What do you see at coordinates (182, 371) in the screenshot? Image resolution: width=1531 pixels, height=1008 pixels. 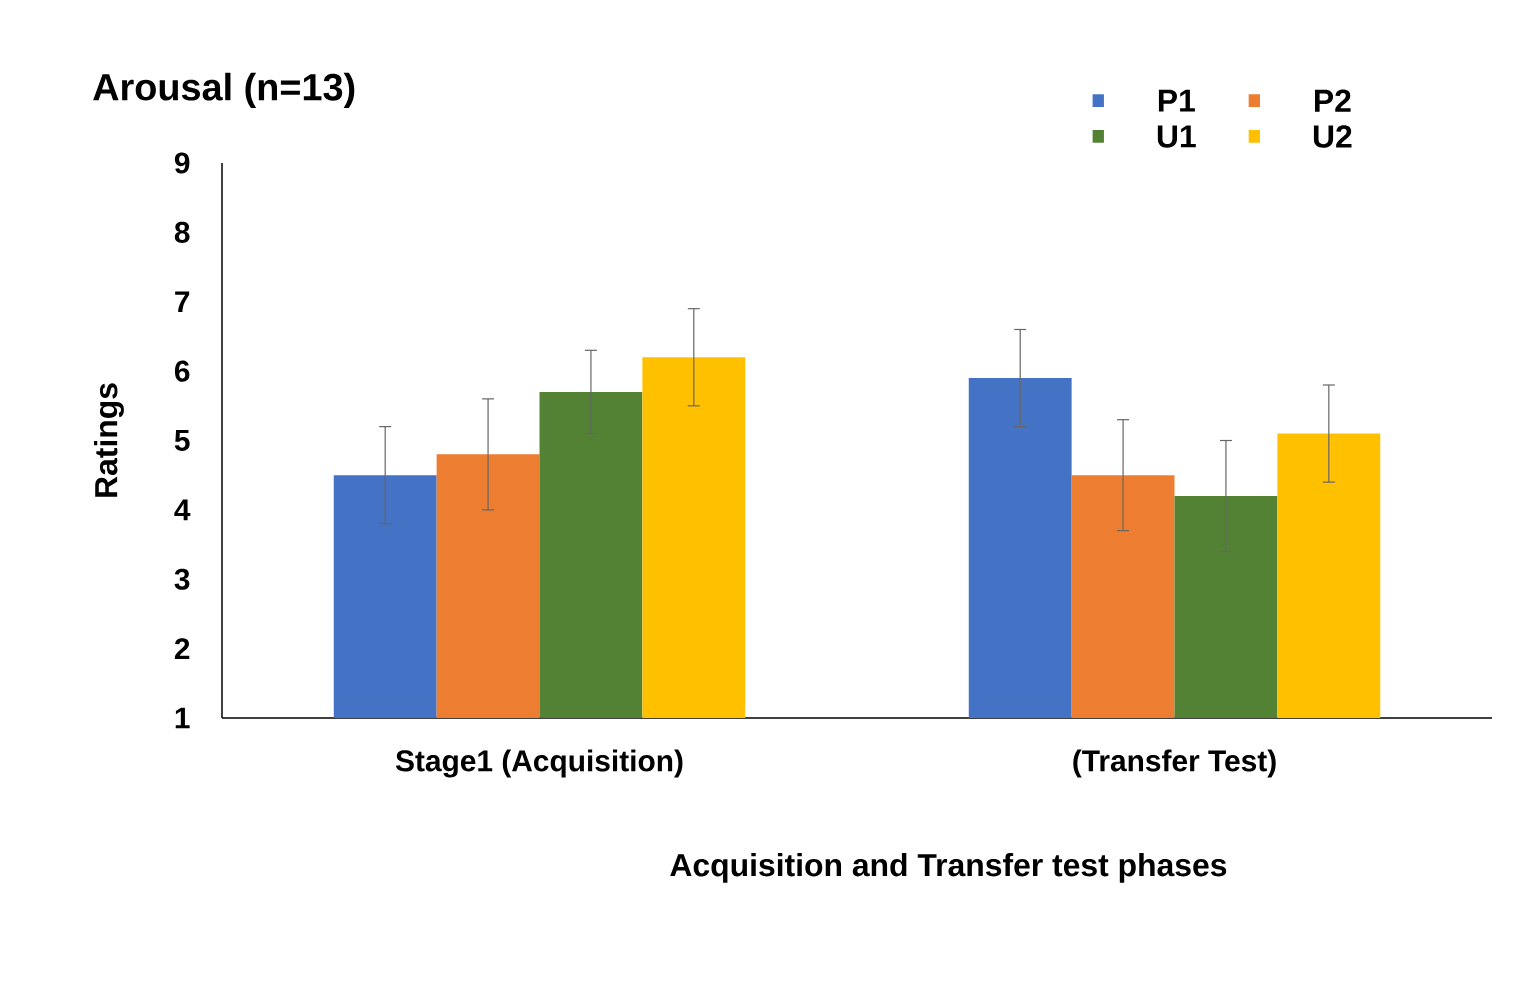 I see `y-tick-label: 6` at bounding box center [182, 371].